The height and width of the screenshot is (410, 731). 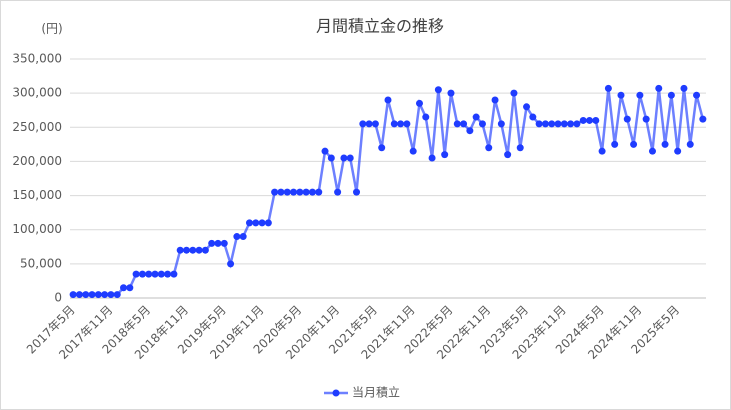 I want to click on y-tick-label: 350,000, so click(x=37, y=59).